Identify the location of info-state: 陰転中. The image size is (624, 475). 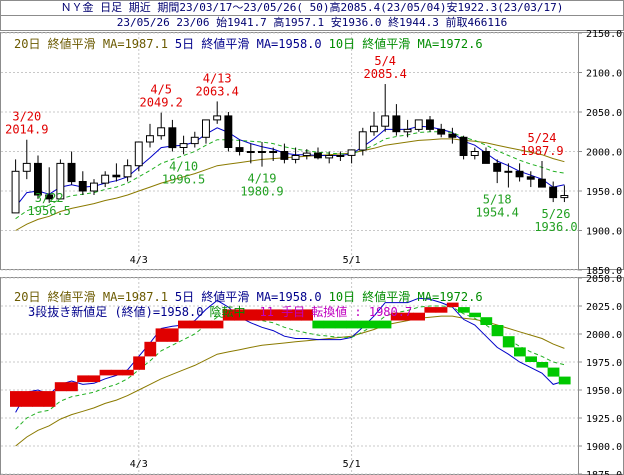
(227, 311).